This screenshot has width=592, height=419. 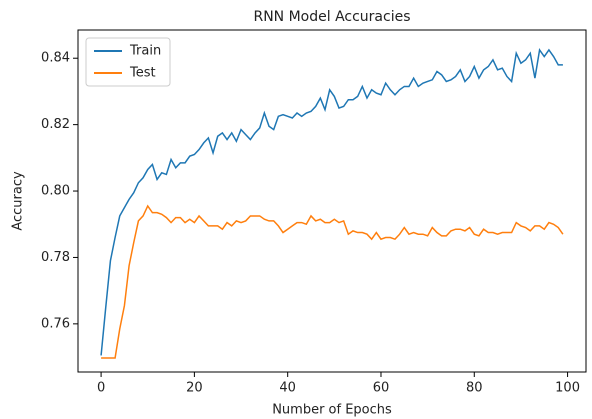 I want to click on y-tick-label: 0.82, so click(x=55, y=124).